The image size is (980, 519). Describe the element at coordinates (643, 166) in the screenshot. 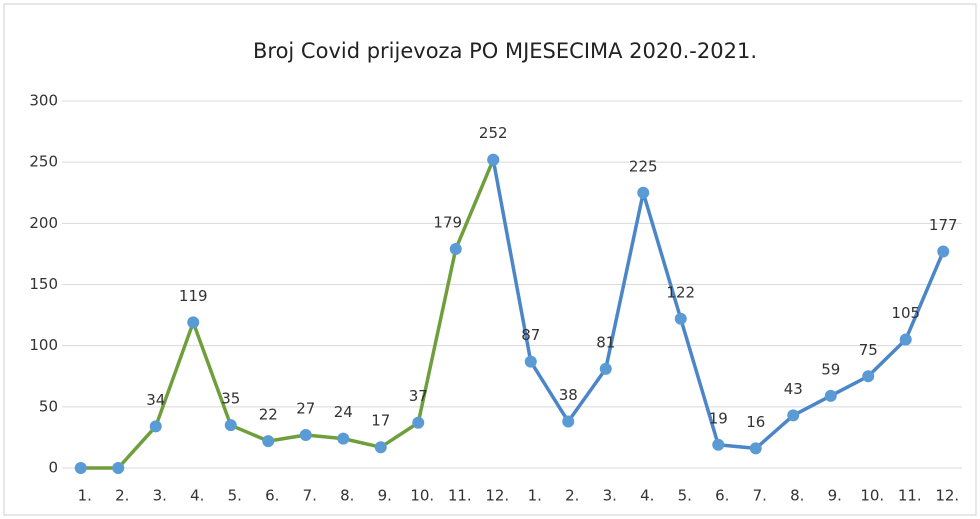

I see `data-label: 225` at that location.